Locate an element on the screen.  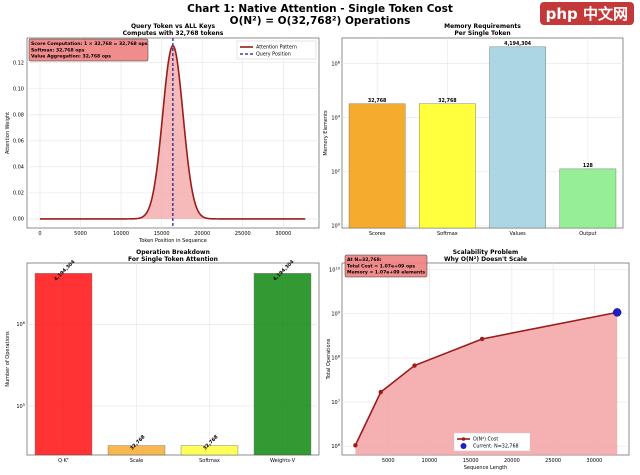
memory-x-tick-label: Scores is located at coordinates (377, 234).